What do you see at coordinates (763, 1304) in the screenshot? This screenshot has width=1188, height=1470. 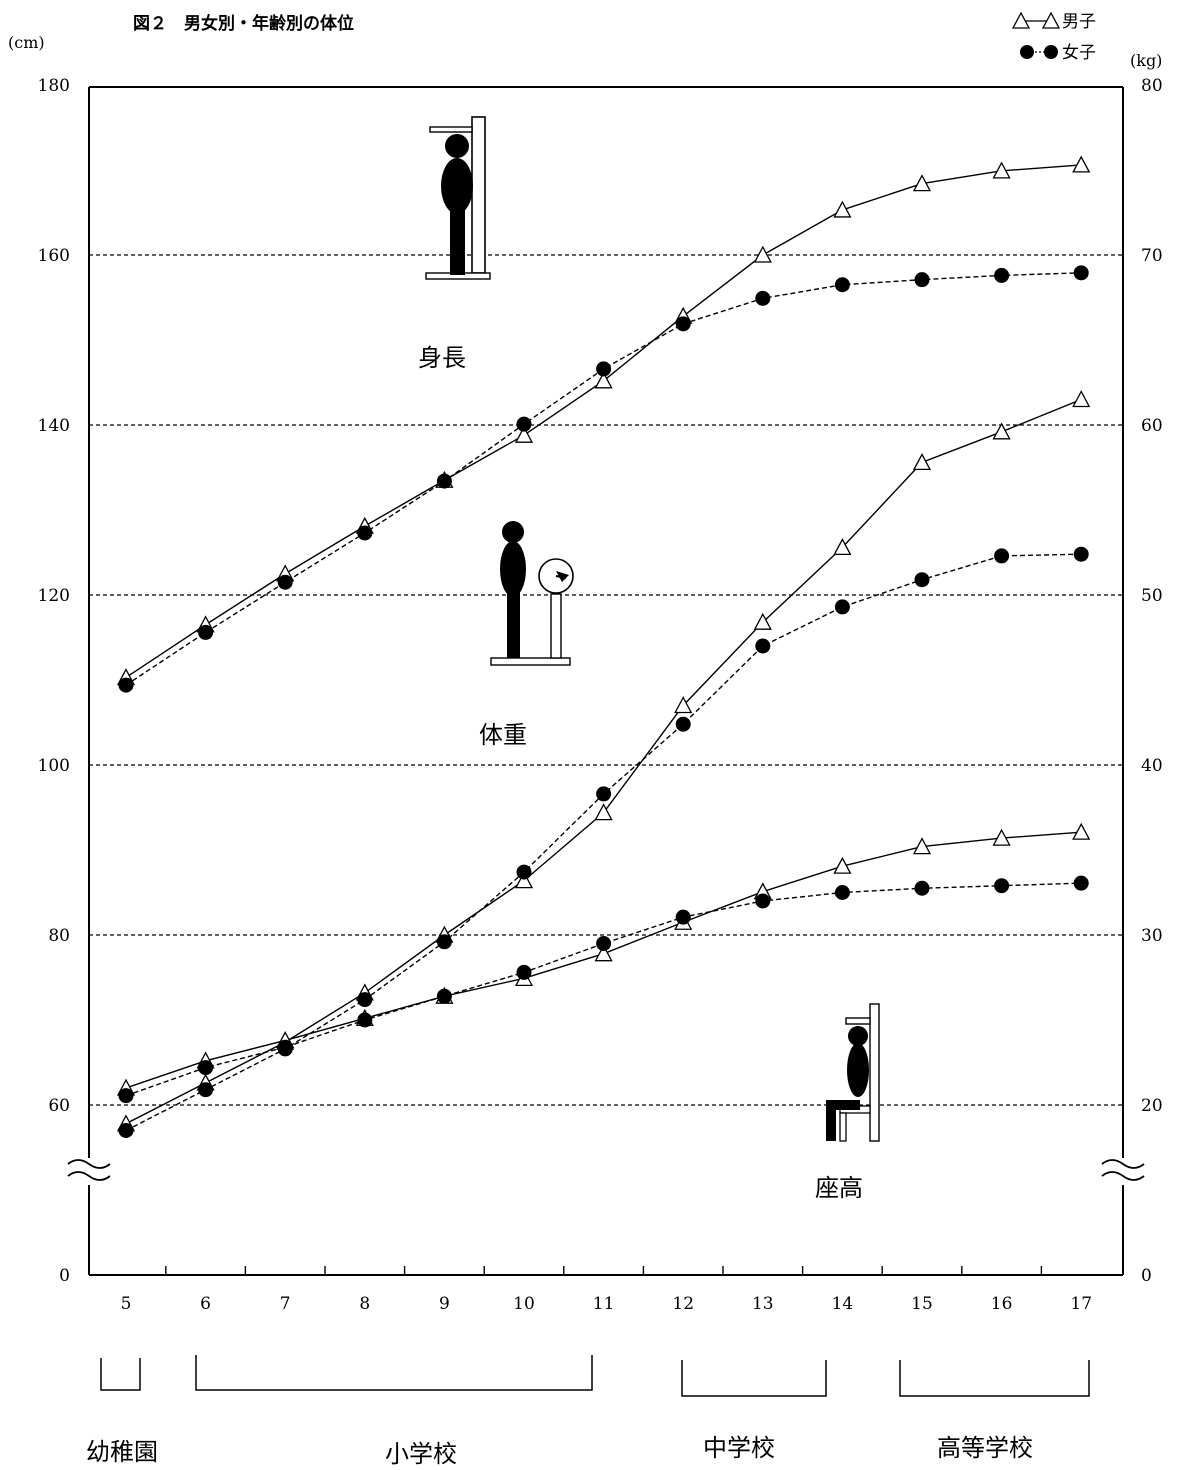 I see `x-tick-label: 13` at bounding box center [763, 1304].